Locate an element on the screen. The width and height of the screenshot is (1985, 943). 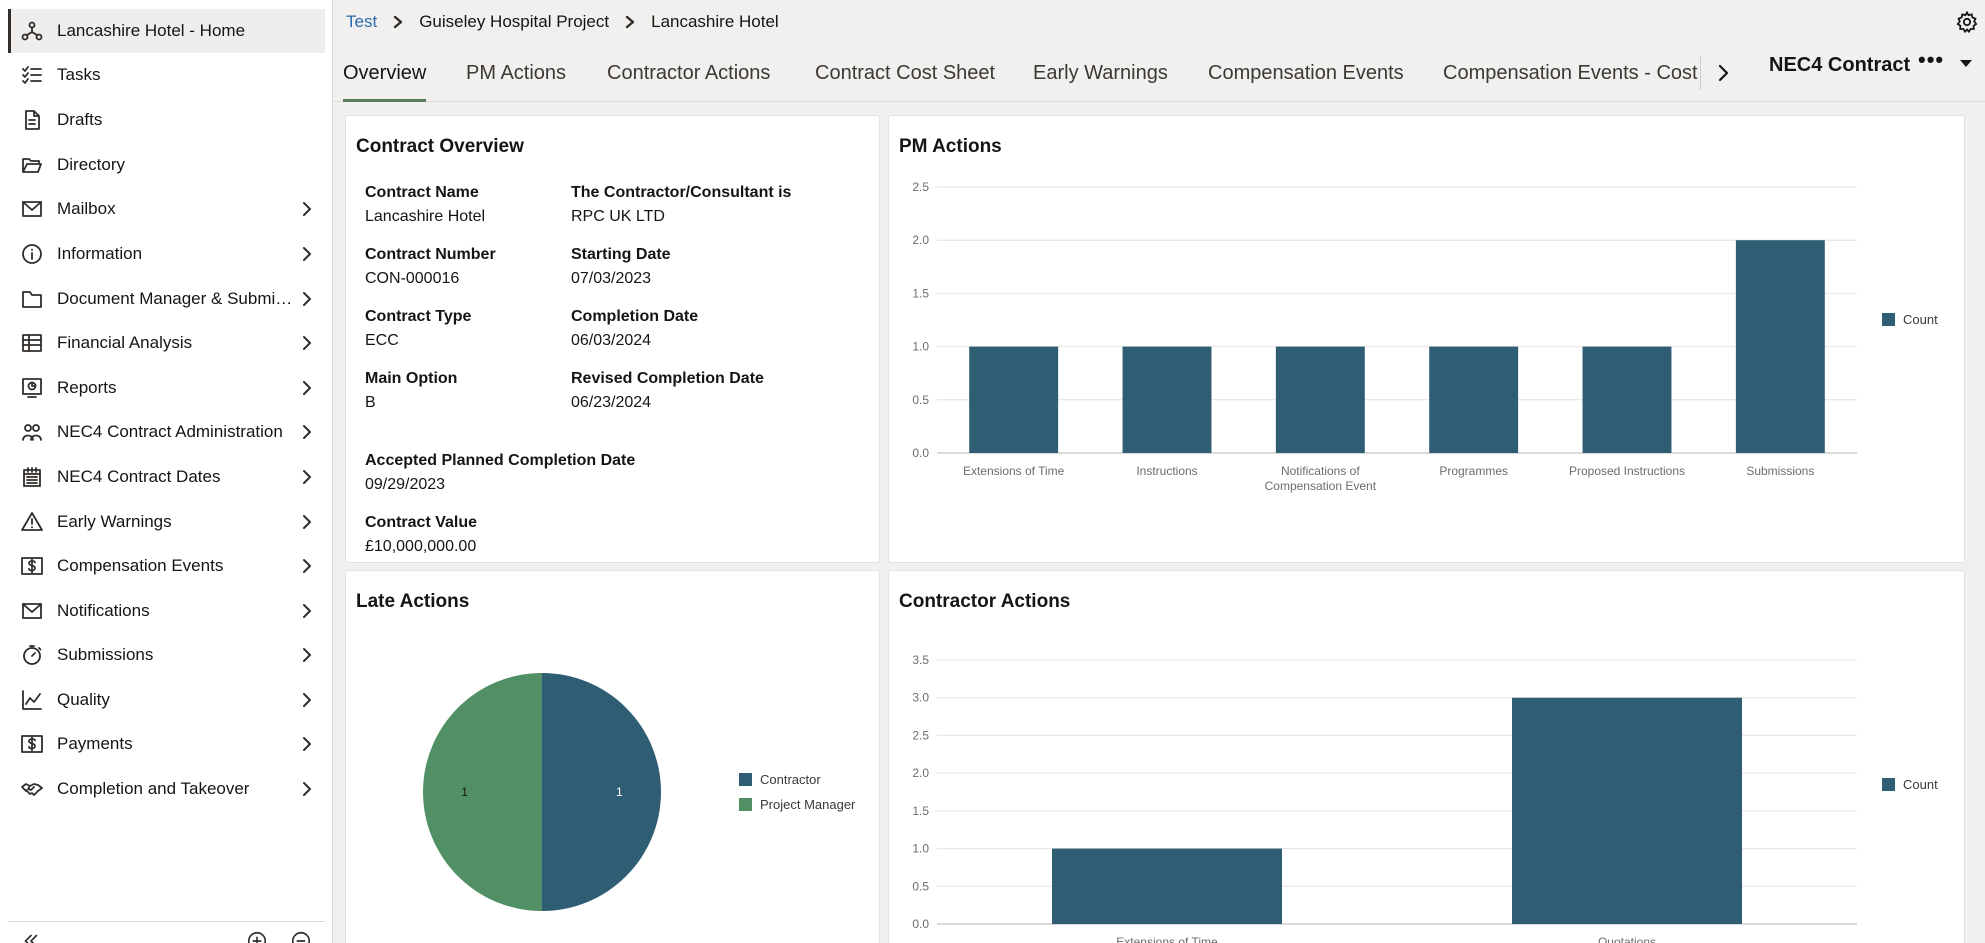
sidebar-footer is located at coordinates (166, 932).